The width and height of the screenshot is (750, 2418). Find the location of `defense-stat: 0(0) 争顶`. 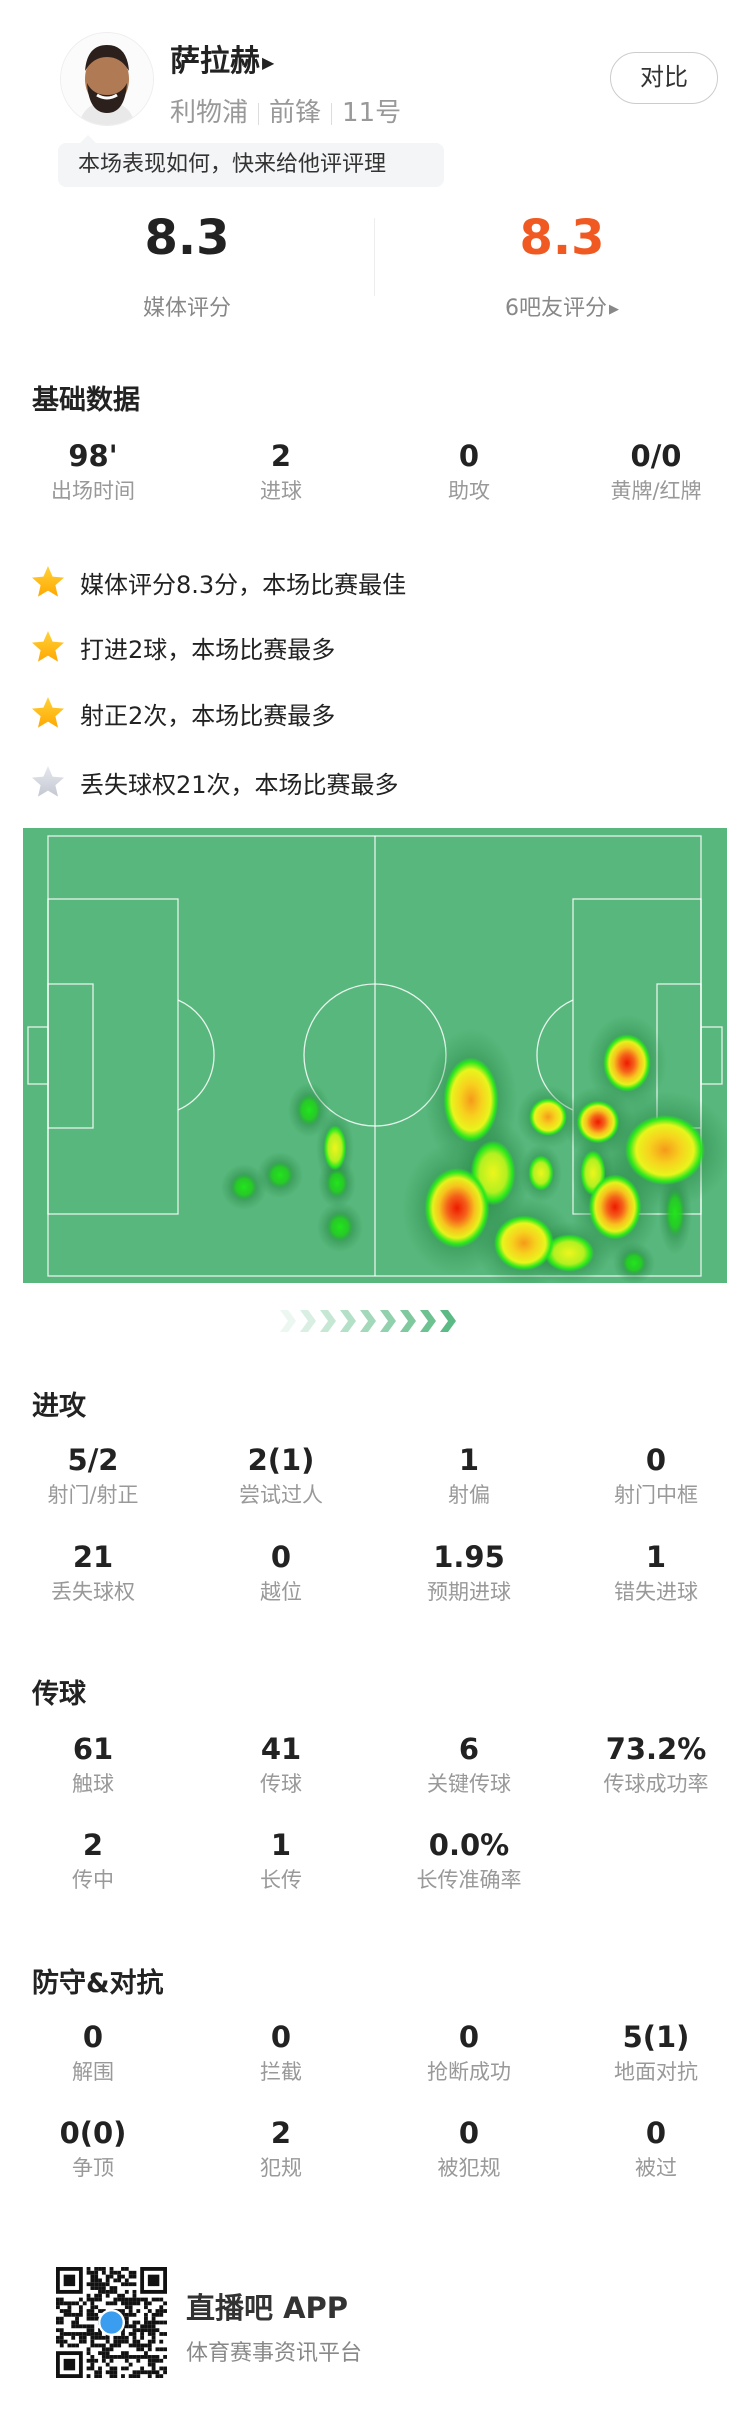

defense-stat: 0(0) 争顶 is located at coordinates (93, 2148).